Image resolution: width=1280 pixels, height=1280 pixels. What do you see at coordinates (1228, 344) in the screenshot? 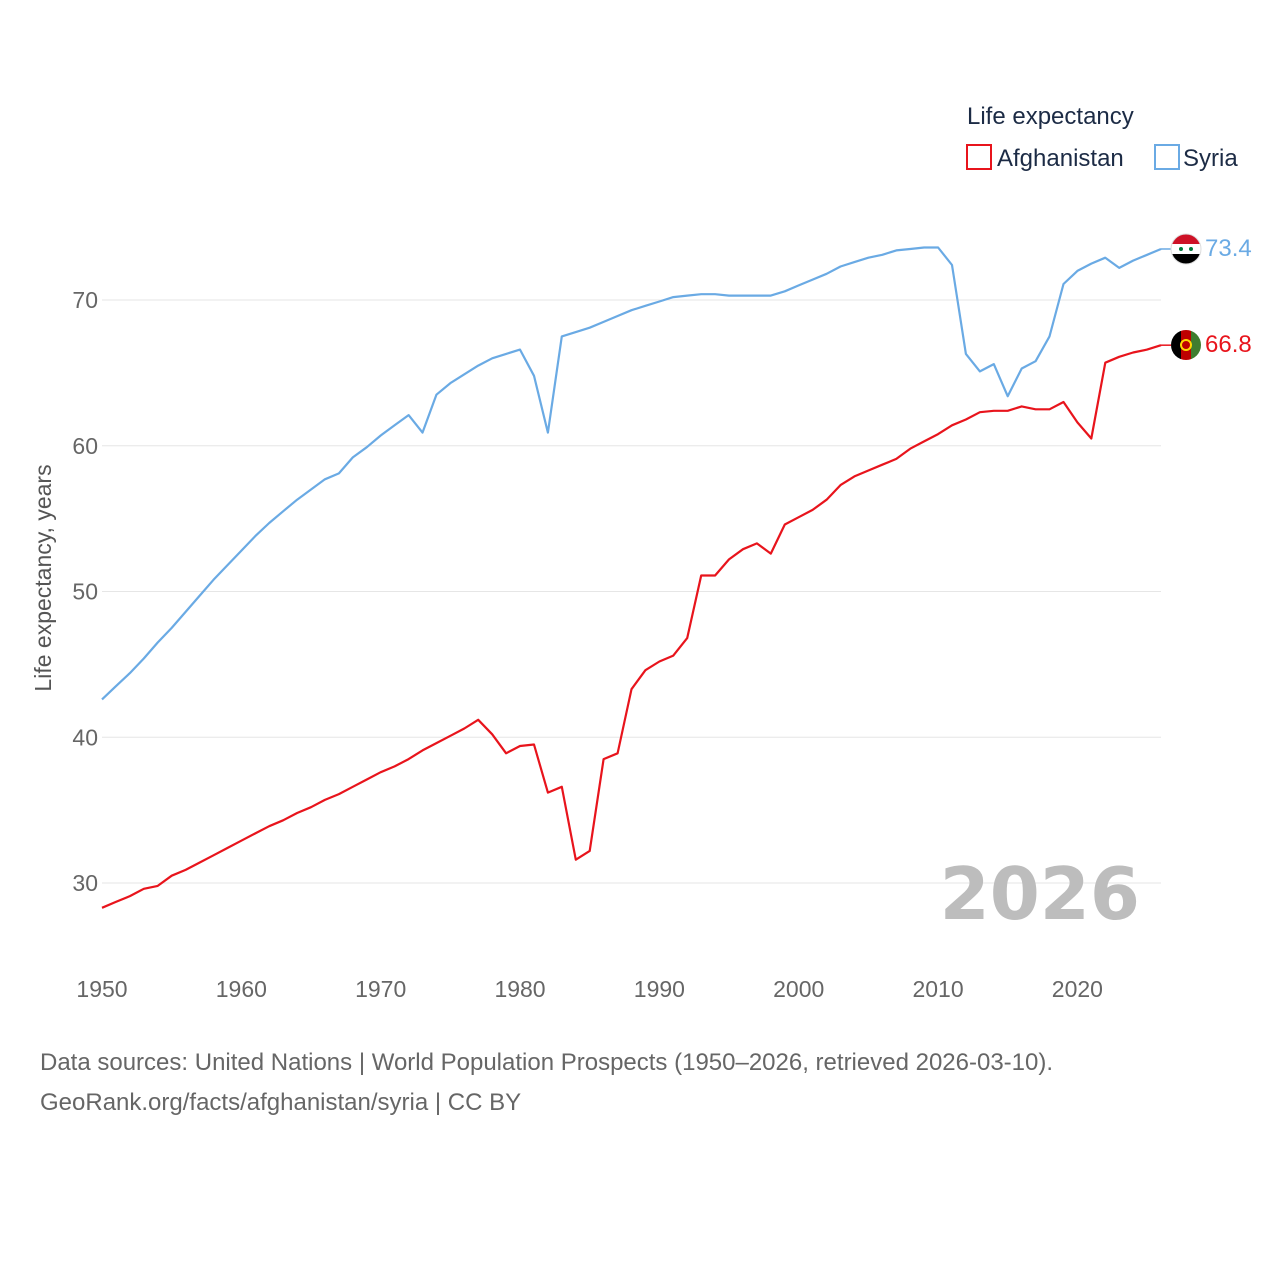
I see `end-label-afghanistan: 66.8` at bounding box center [1228, 344].